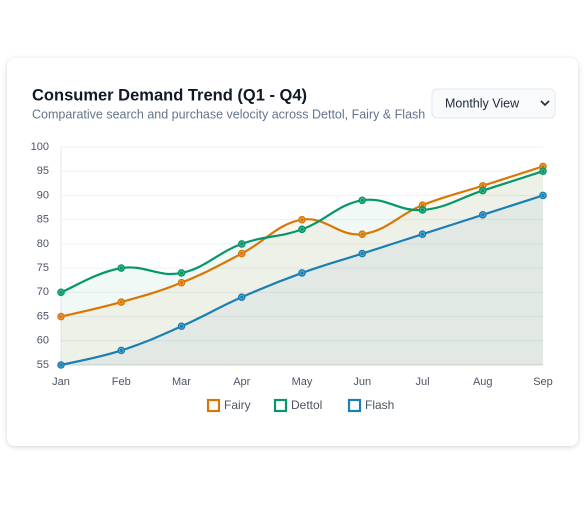  Describe the element at coordinates (422, 382) in the screenshot. I see `x-tick-label: Jul` at that location.